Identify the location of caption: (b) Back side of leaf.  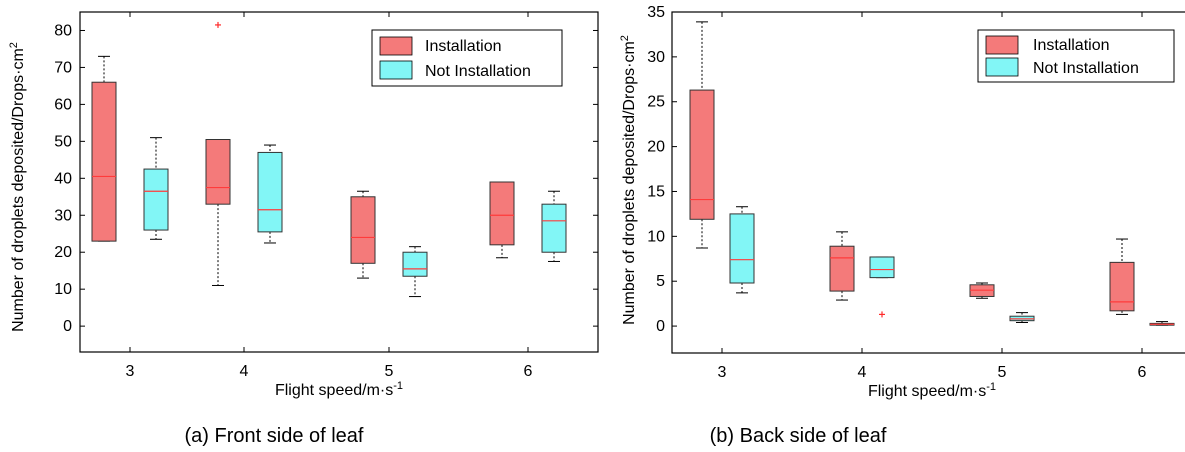
(798, 436).